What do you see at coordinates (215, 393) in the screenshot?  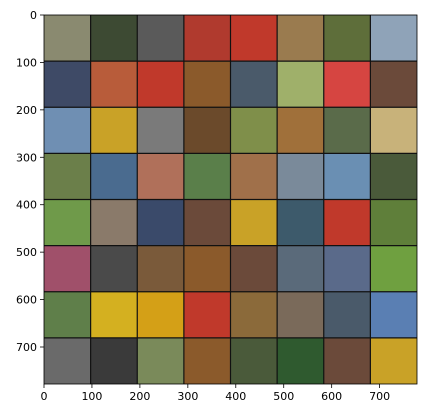 I see `x-axis: 0 100 200 300 400 500 600 700` at bounding box center [215, 393].